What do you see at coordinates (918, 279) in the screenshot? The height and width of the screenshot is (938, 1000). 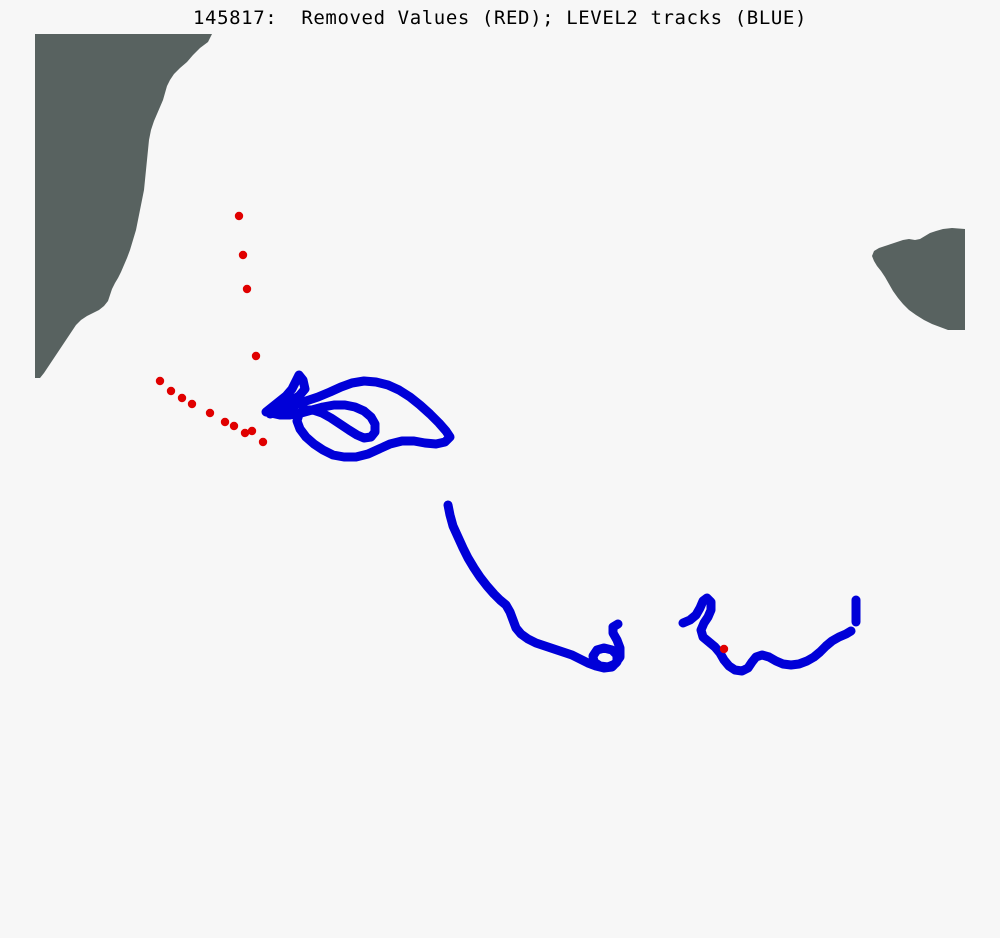 I see `eastern-landmass` at bounding box center [918, 279].